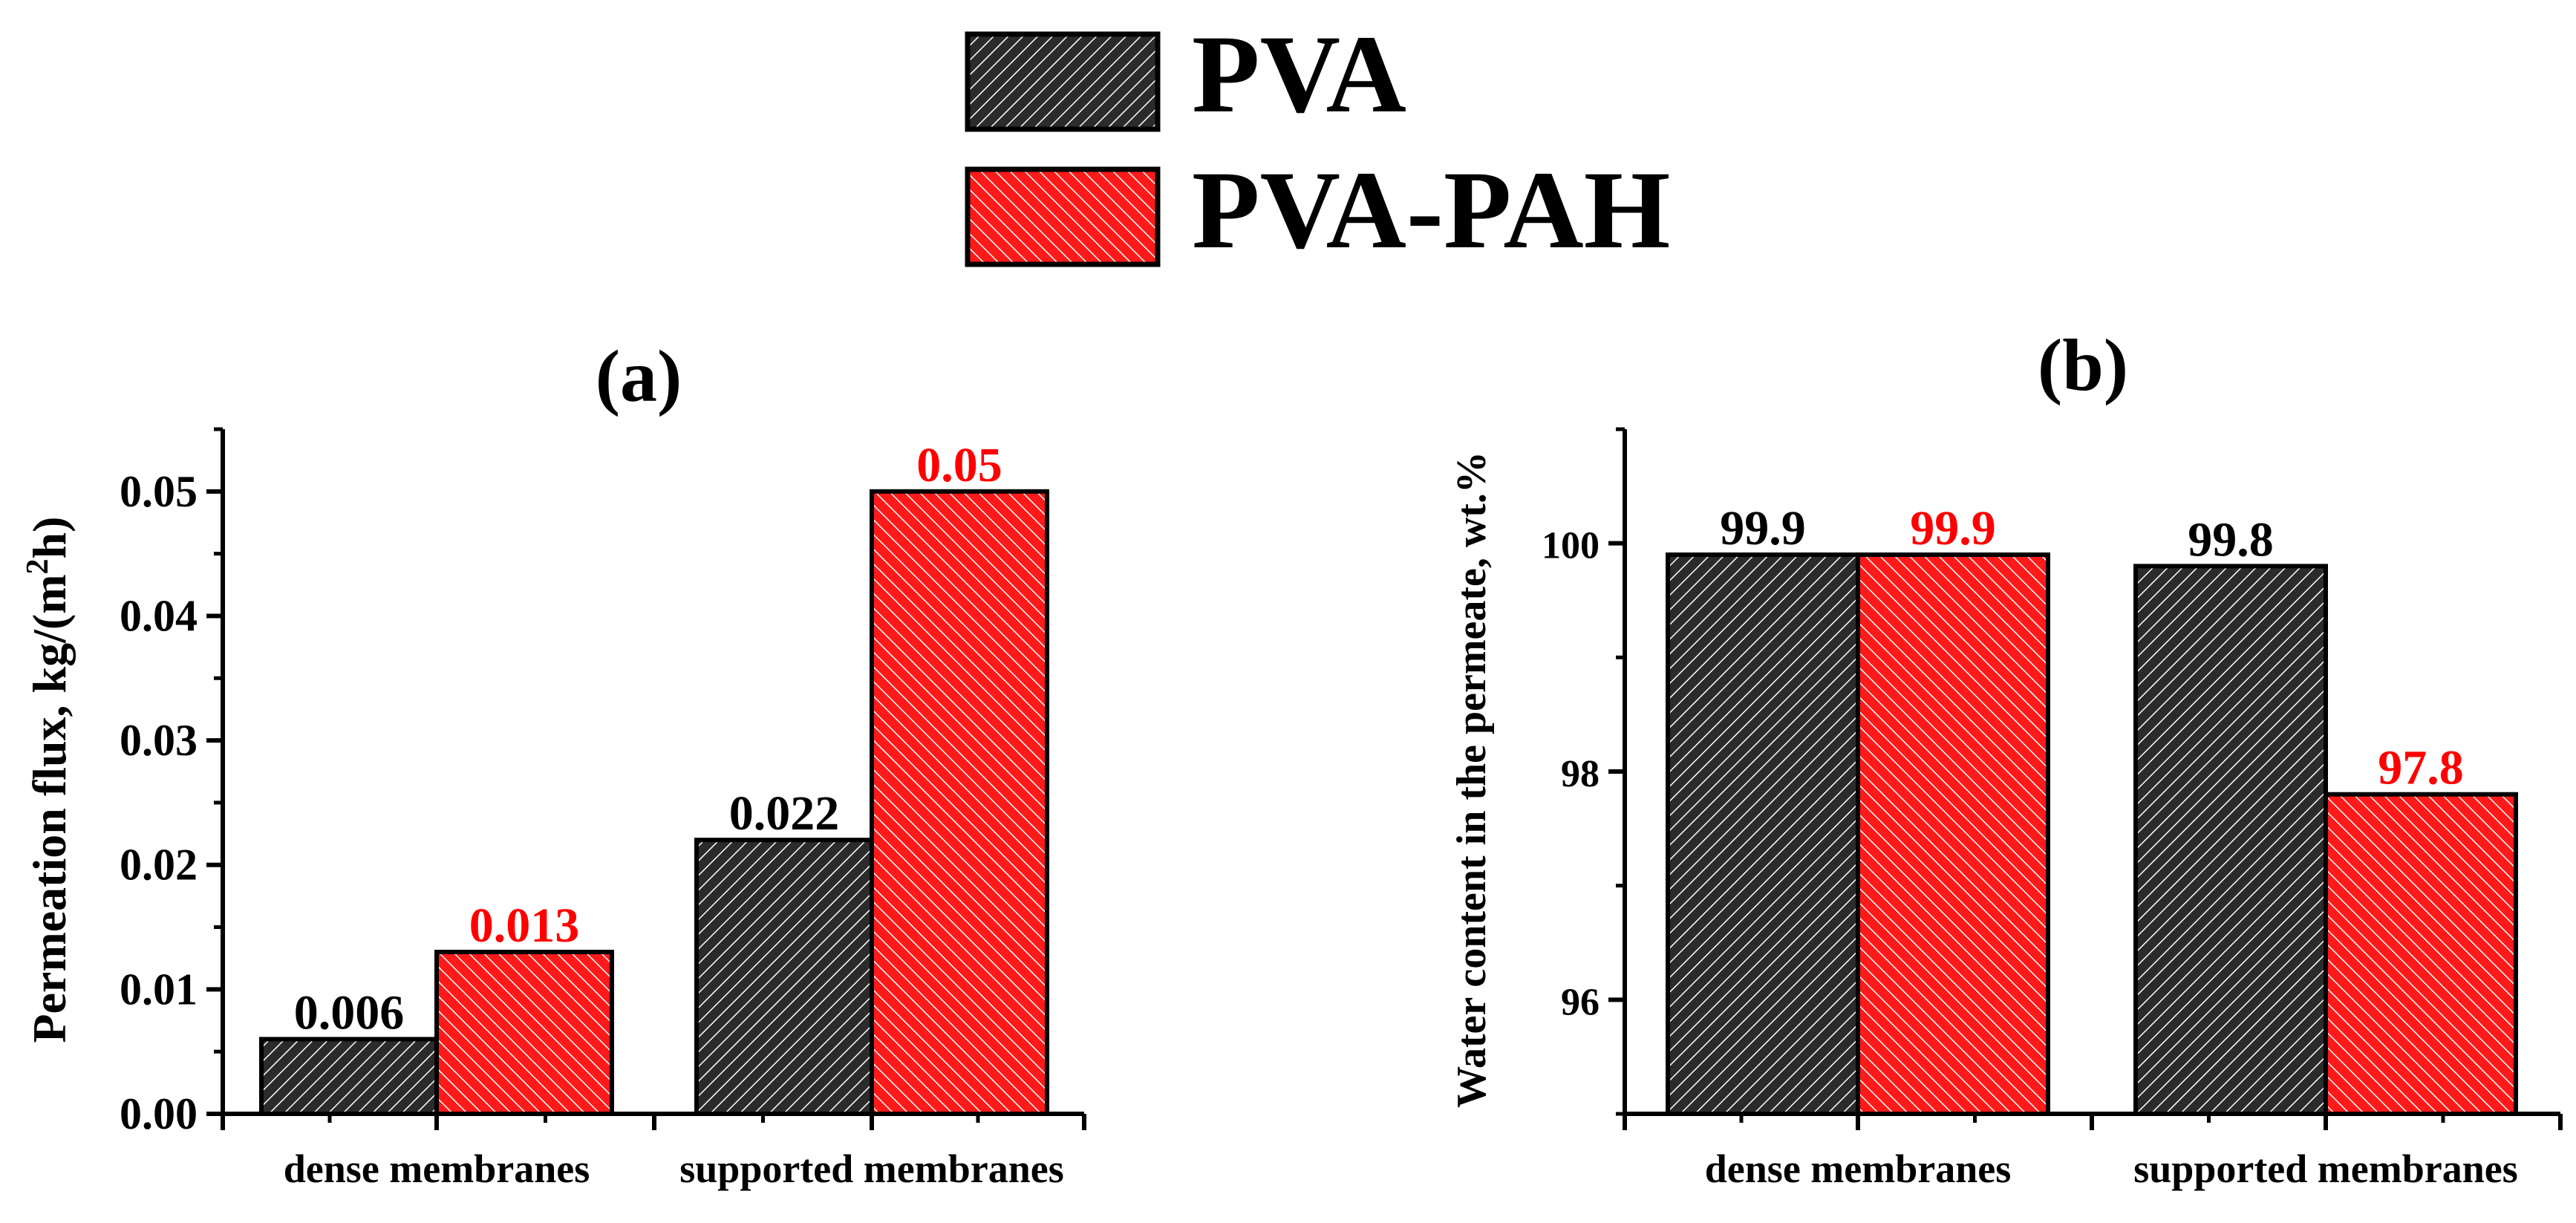  Describe the element at coordinates (1858, 1169) in the screenshot. I see `panel-b-category-label-1: dense membranes` at that location.